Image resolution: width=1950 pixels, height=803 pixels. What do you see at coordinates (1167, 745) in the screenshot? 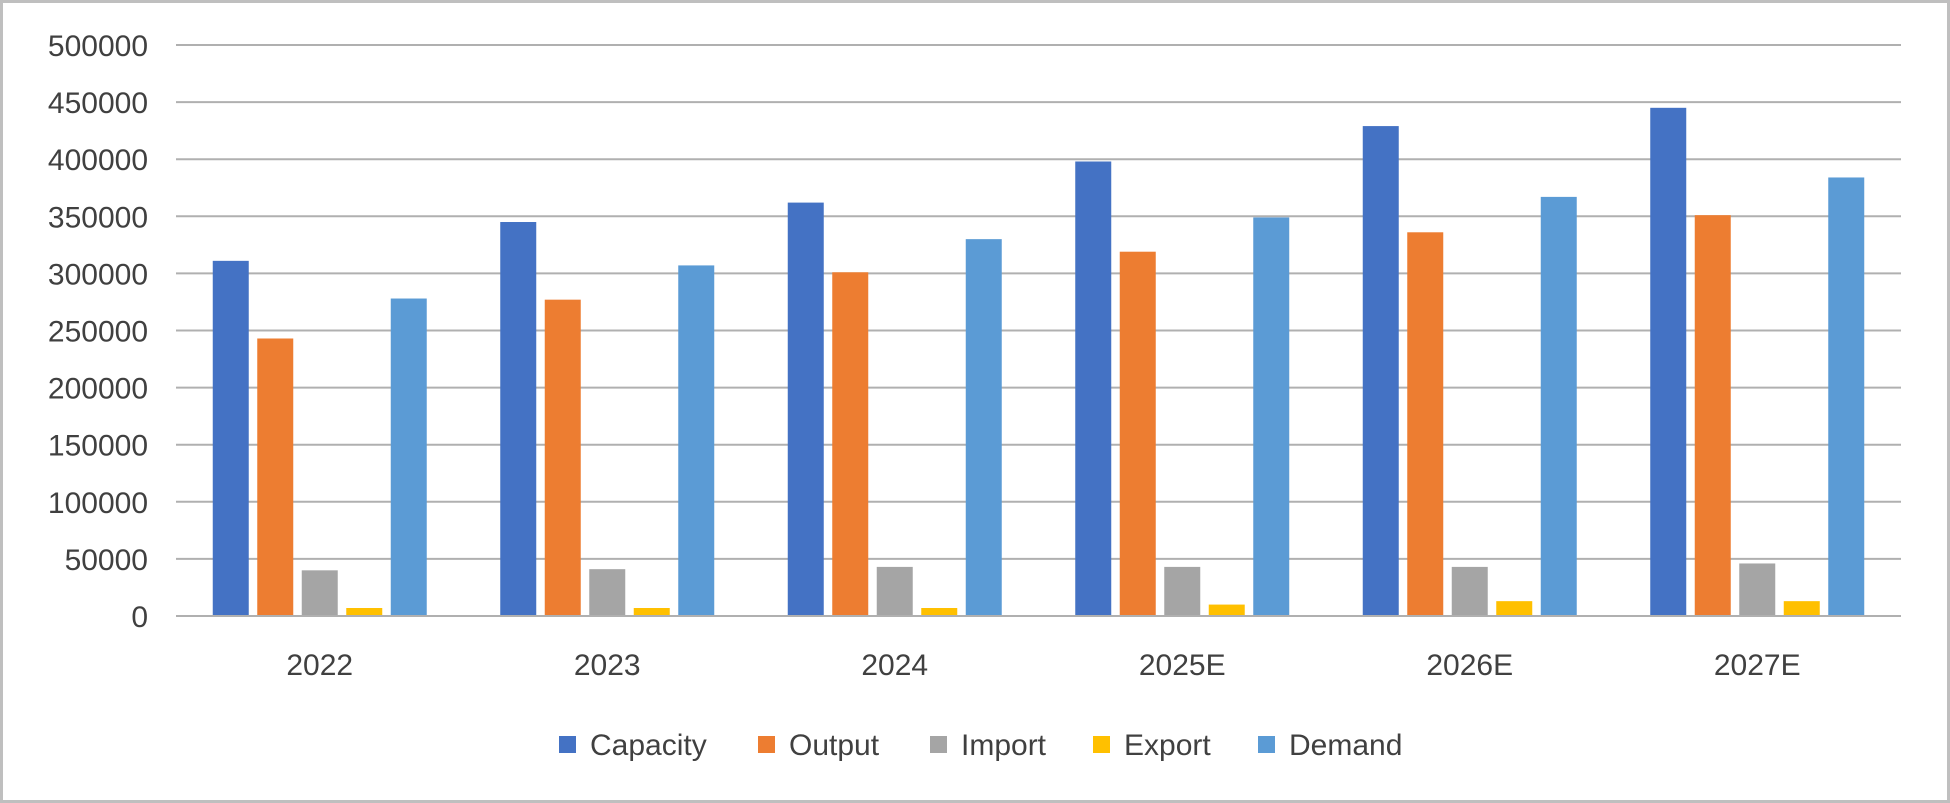
I see `legend-label-export: Export` at bounding box center [1167, 745].